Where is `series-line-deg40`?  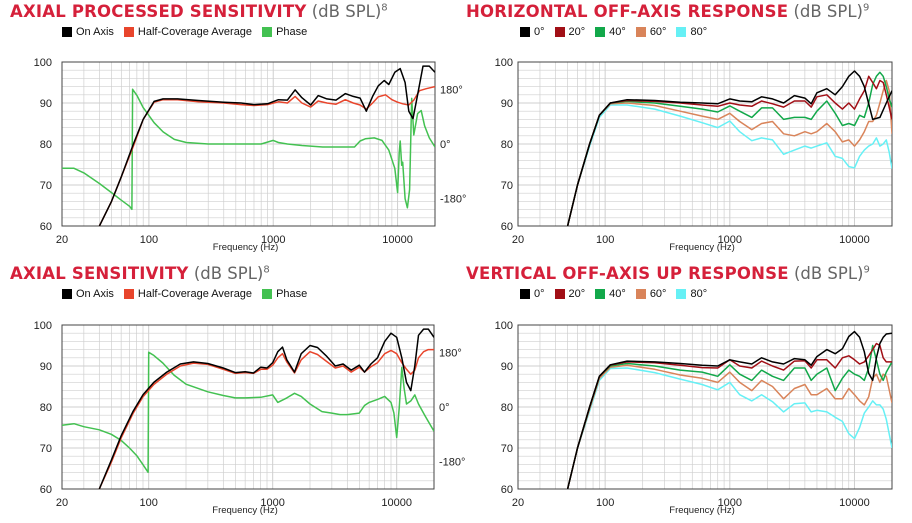
series-line-deg40 is located at coordinates (729, 416).